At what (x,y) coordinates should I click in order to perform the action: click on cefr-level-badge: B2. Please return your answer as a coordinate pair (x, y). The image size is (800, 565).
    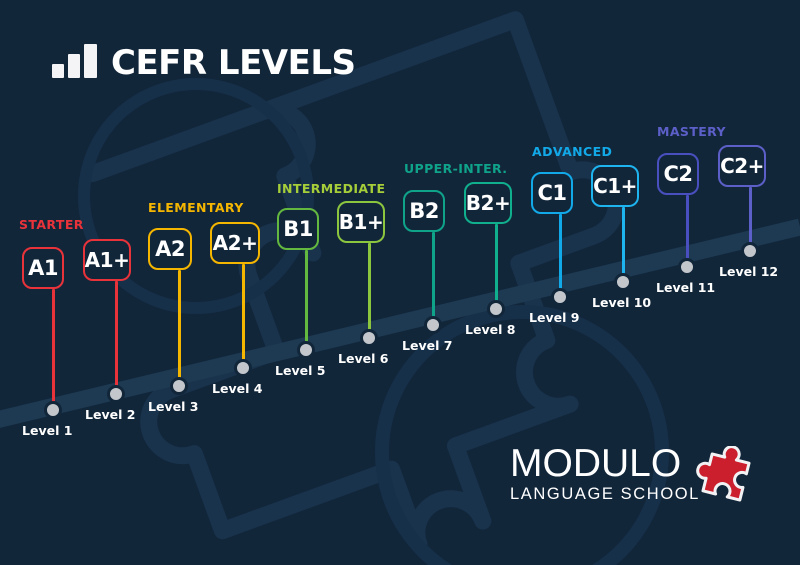
    Looking at the image, I should click on (424, 211).